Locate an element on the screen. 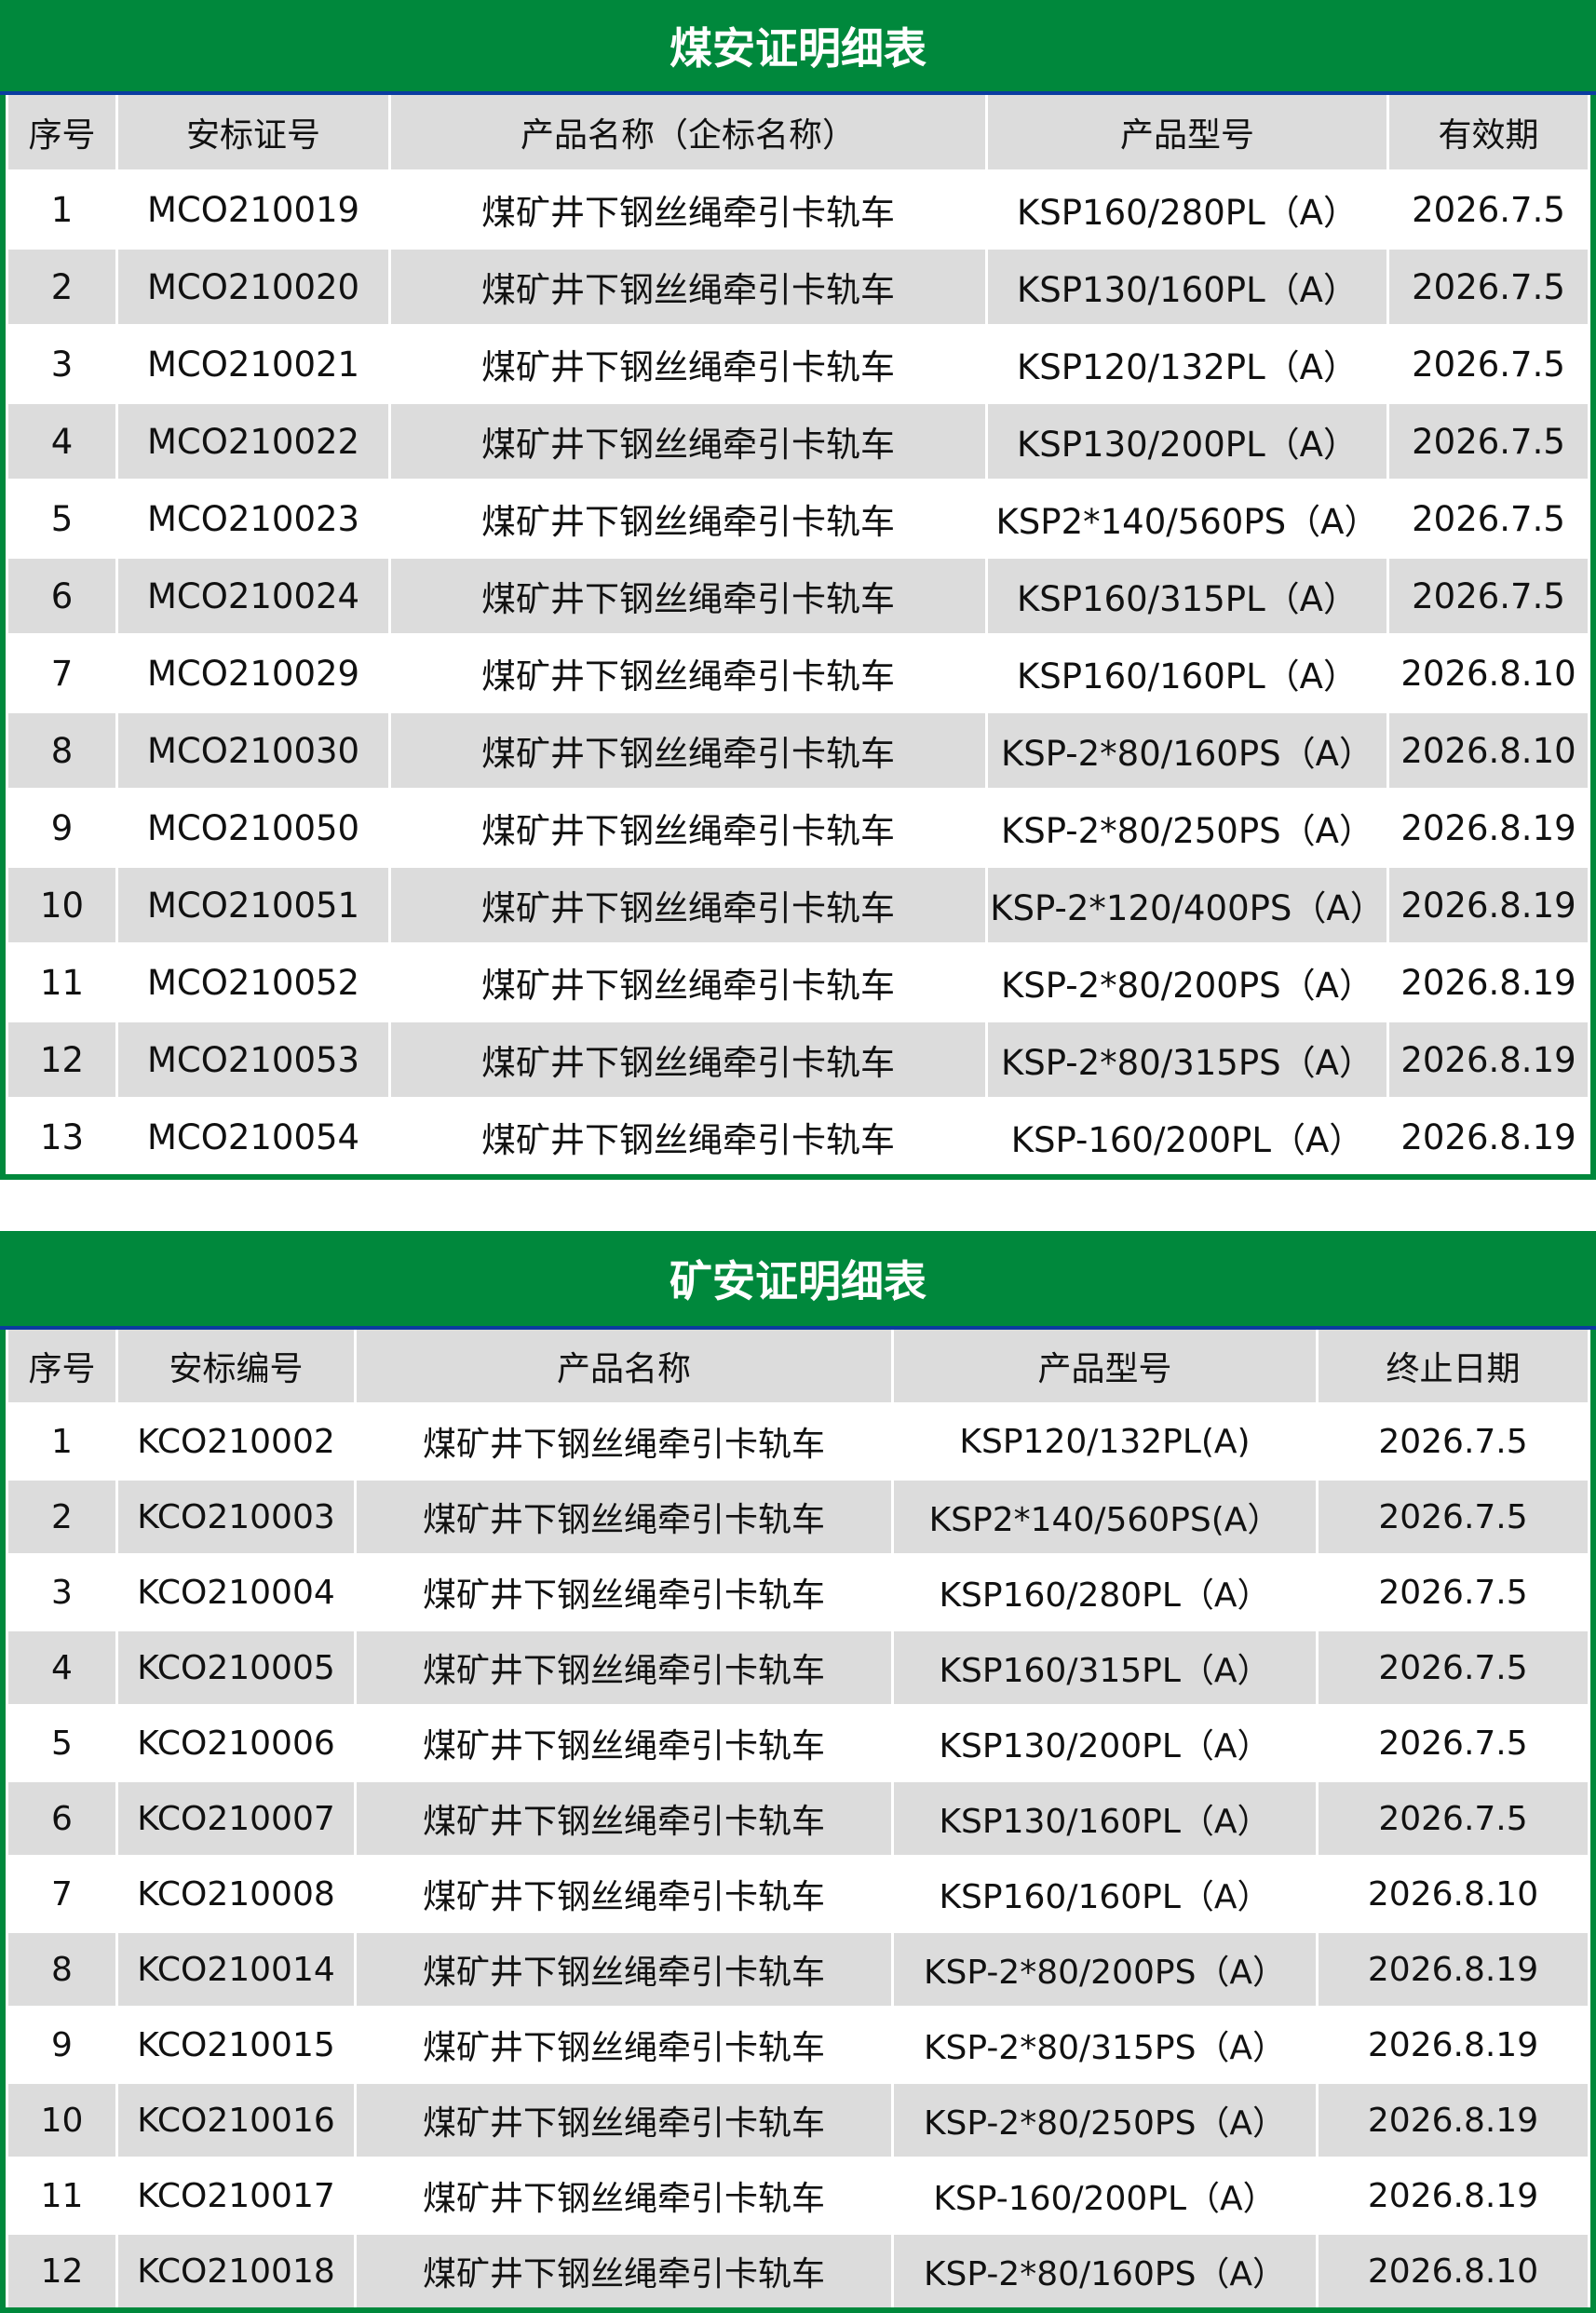 The width and height of the screenshot is (1596, 2313). cell-index: 3 is located at coordinates (62, 364).